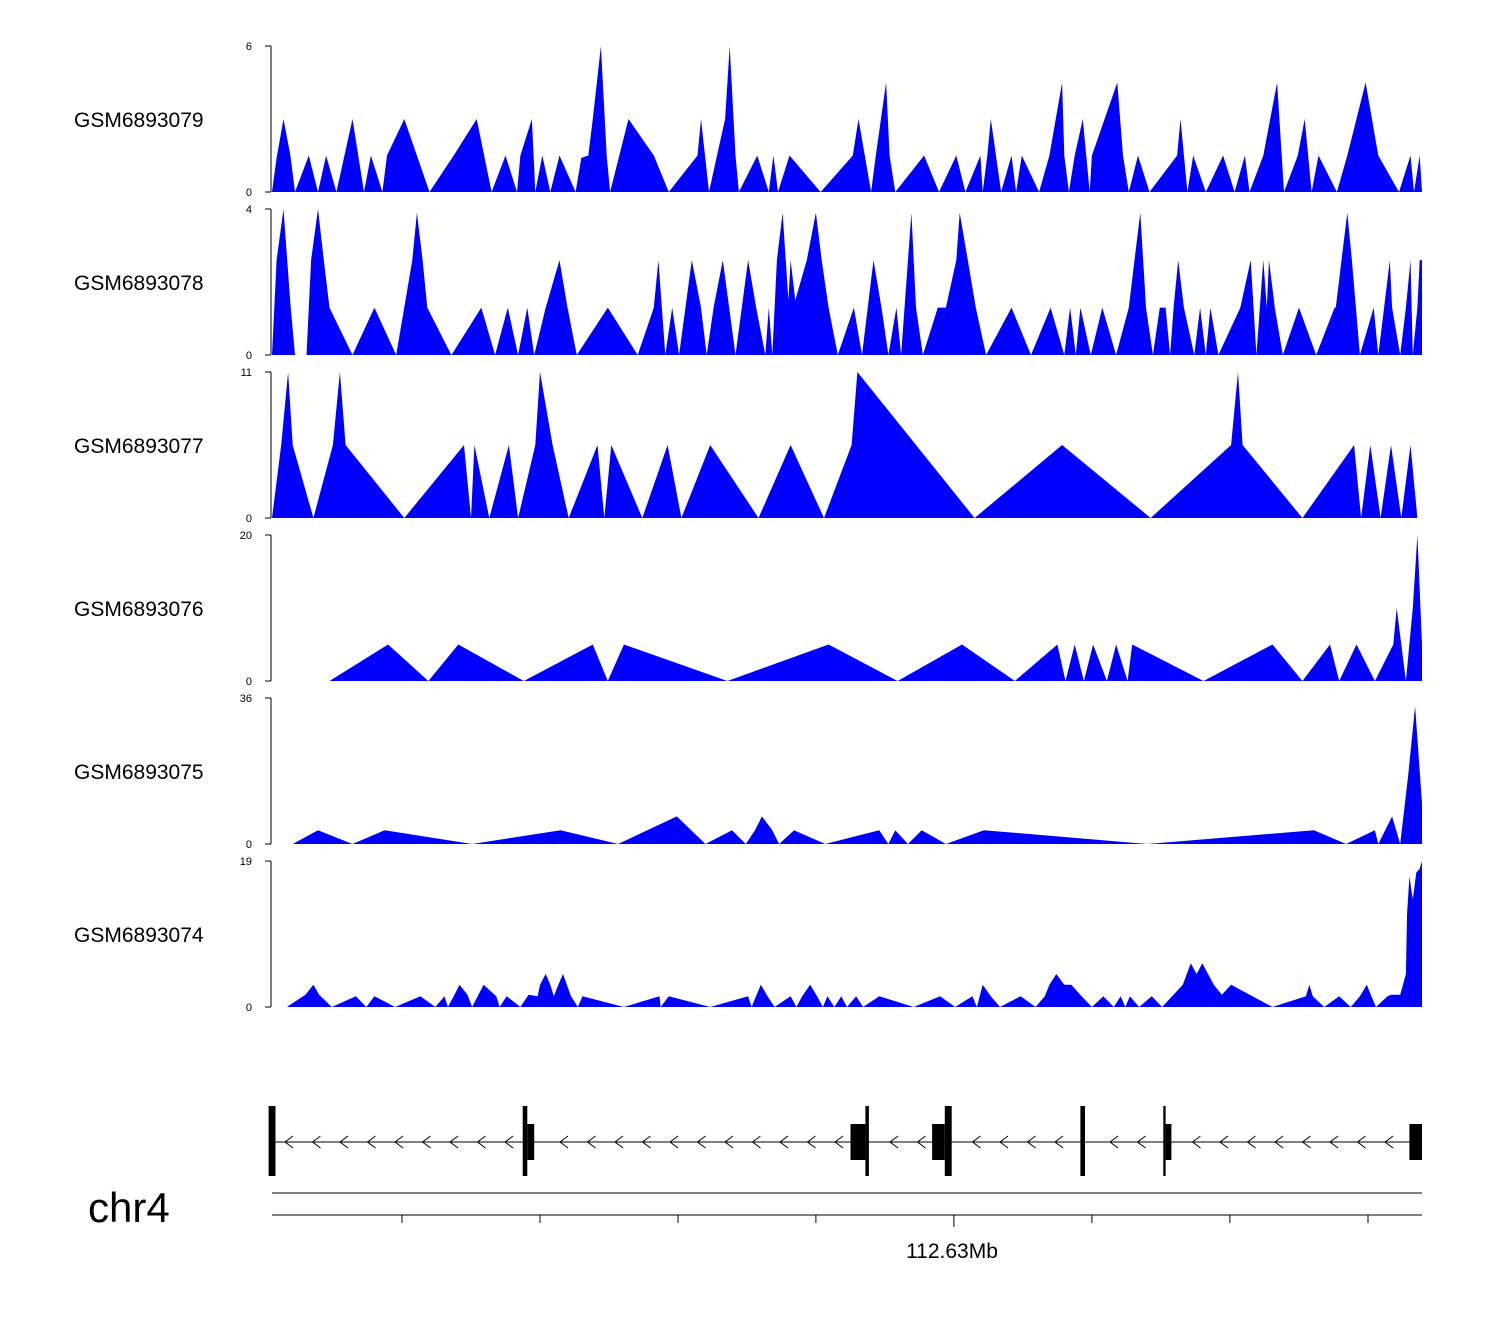 Image resolution: width=1500 pixels, height=1320 pixels. I want to click on track-GSM6893076: GSM6893076 20 0, so click(748, 609).